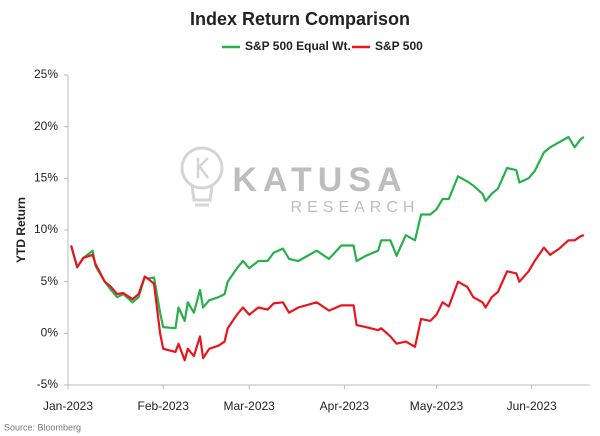  Describe the element at coordinates (68, 406) in the screenshot. I see `x-tick-label: Jan-2023` at that location.